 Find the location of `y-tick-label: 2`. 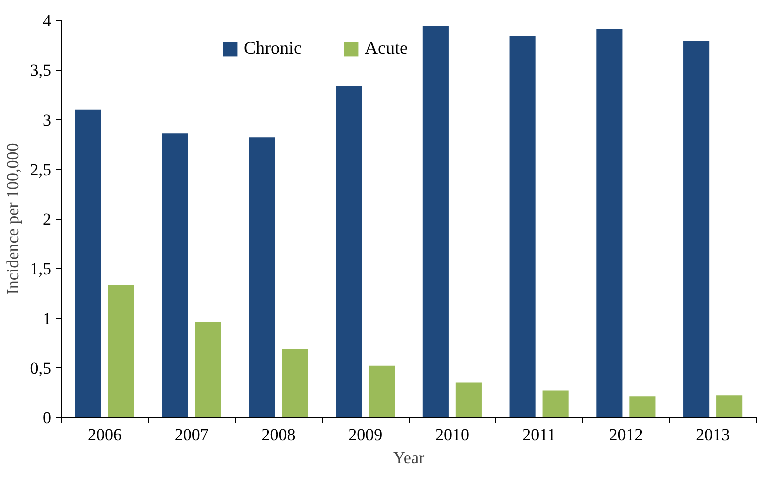

y-tick-label: 2 is located at coordinates (47, 219).